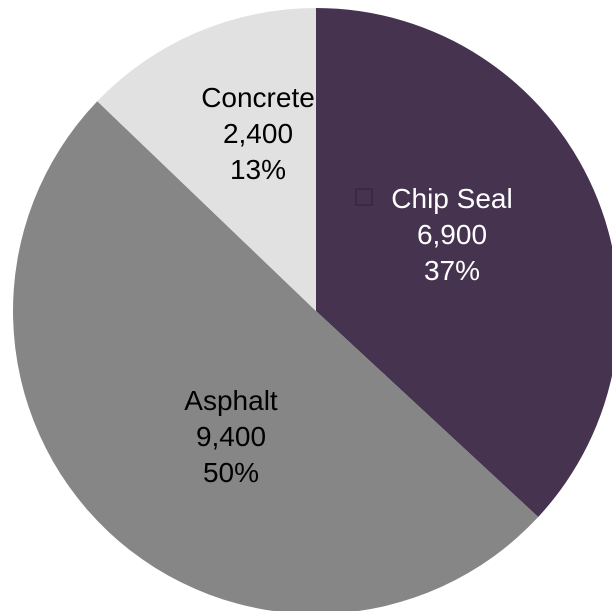 The width and height of the screenshot is (612, 611). Describe the element at coordinates (231, 436) in the screenshot. I see `value-asphalt: 9,400` at that location.